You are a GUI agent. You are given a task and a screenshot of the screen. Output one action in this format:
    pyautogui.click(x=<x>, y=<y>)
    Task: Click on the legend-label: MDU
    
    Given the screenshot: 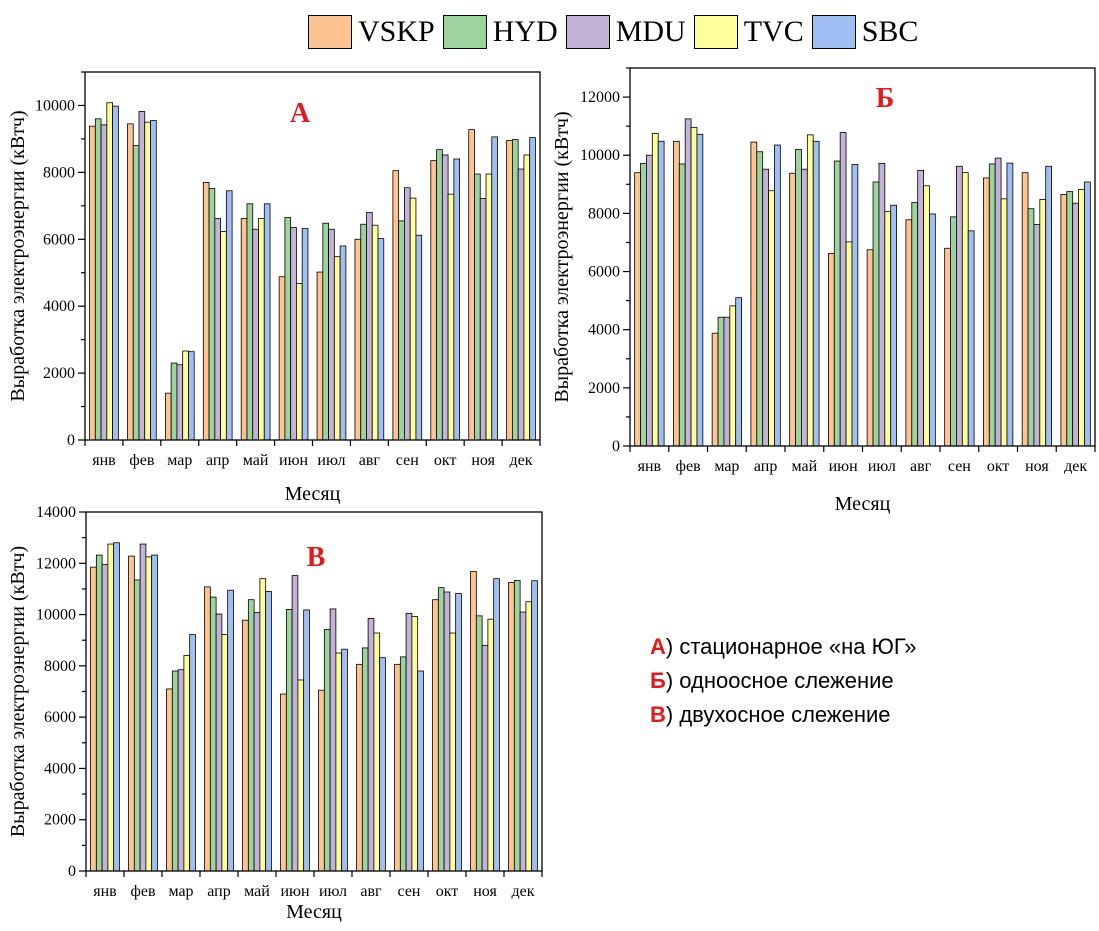 What is the action you would take?
    pyautogui.click(x=650, y=31)
    